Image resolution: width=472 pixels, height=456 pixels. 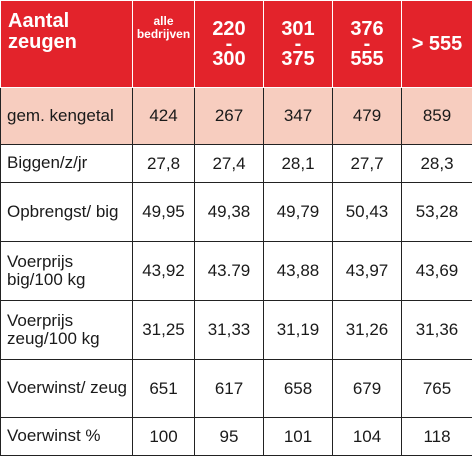 I want to click on table-cell: 49,38, so click(x=229, y=212).